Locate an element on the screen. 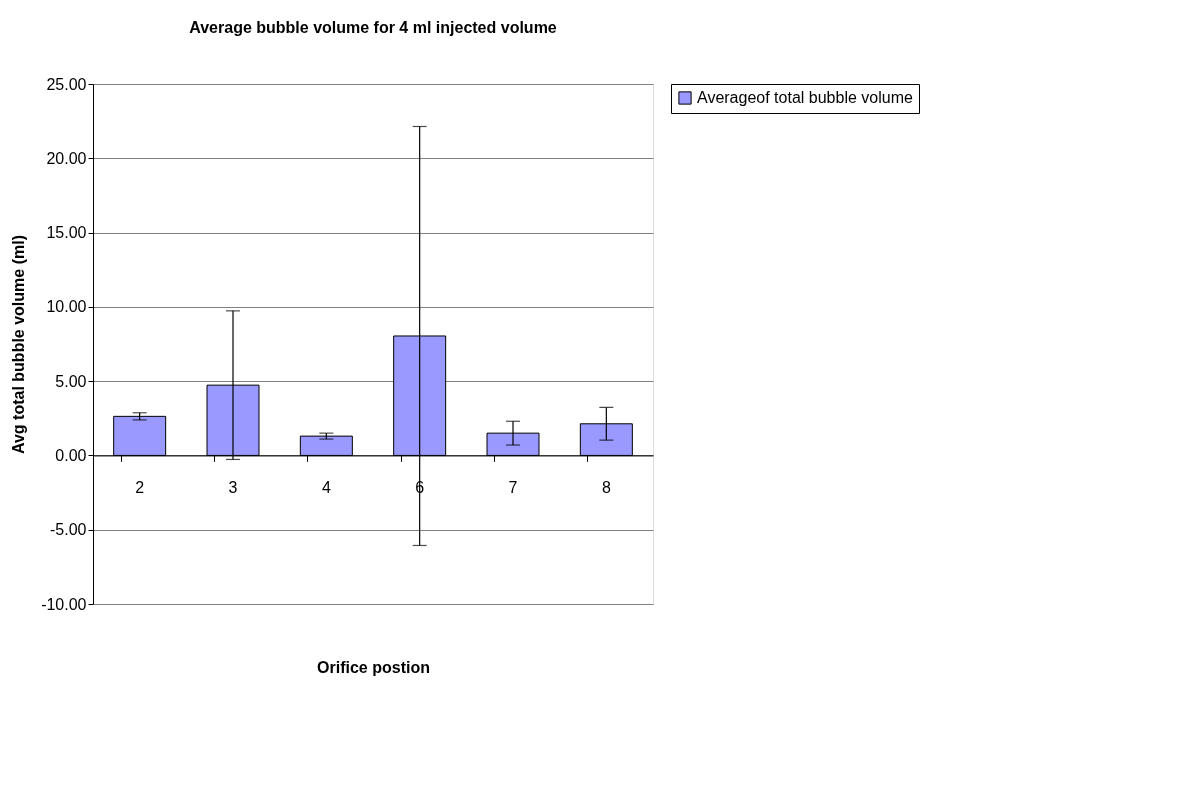 The image size is (1178, 798). y-tick-label: 10.00 is located at coordinates (66, 307).